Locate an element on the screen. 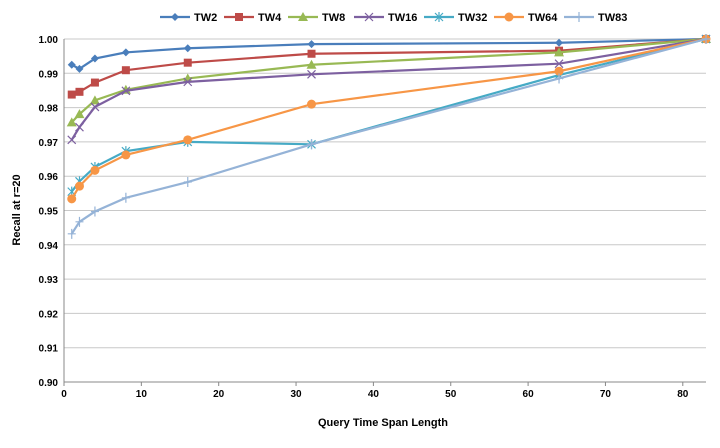  legend-label: TW2 is located at coordinates (205, 18).